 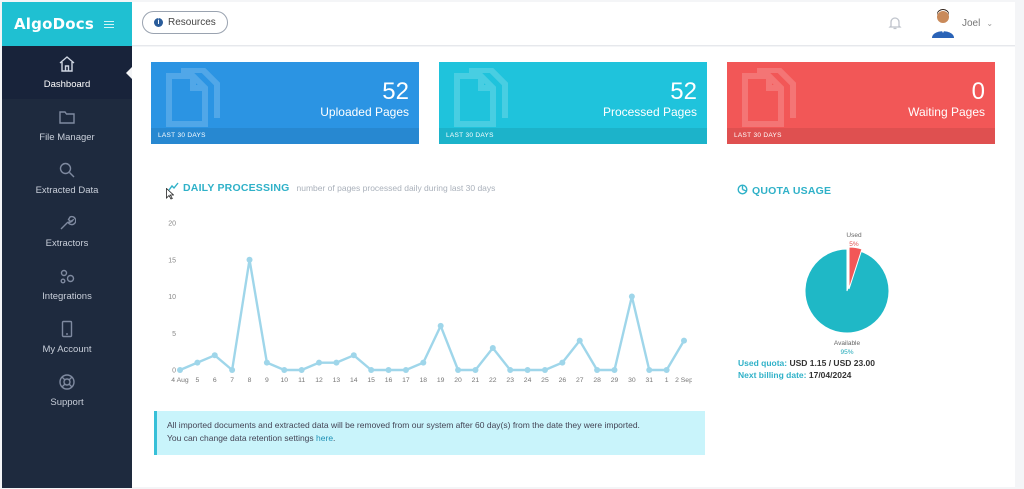 What do you see at coordinates (242, 438) in the screenshot?
I see `notice-line-2-prefix: You can change data retention settings` at bounding box center [242, 438].